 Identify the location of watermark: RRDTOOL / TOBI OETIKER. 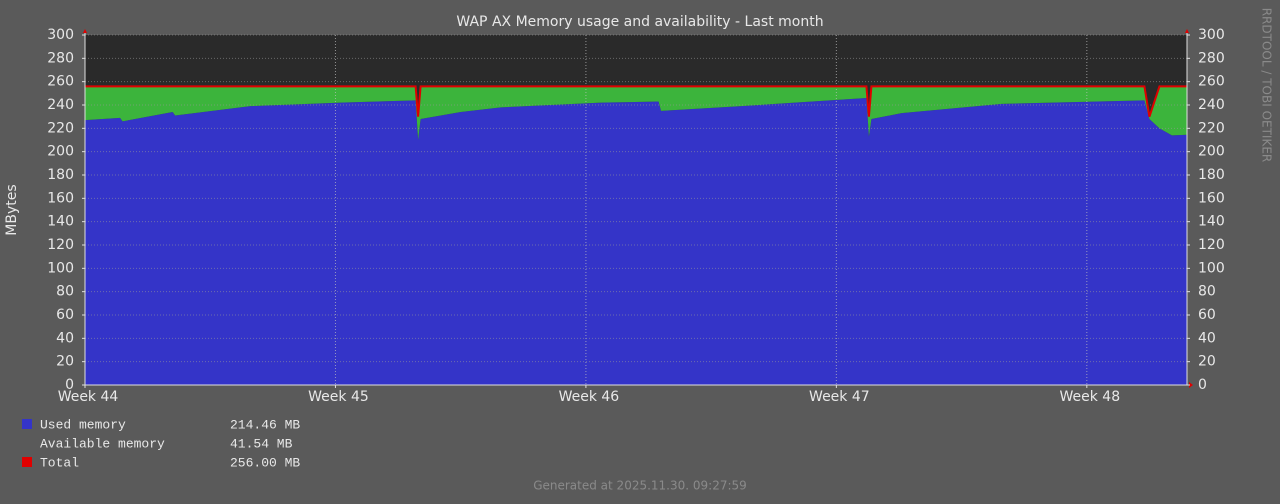
(1267, 85).